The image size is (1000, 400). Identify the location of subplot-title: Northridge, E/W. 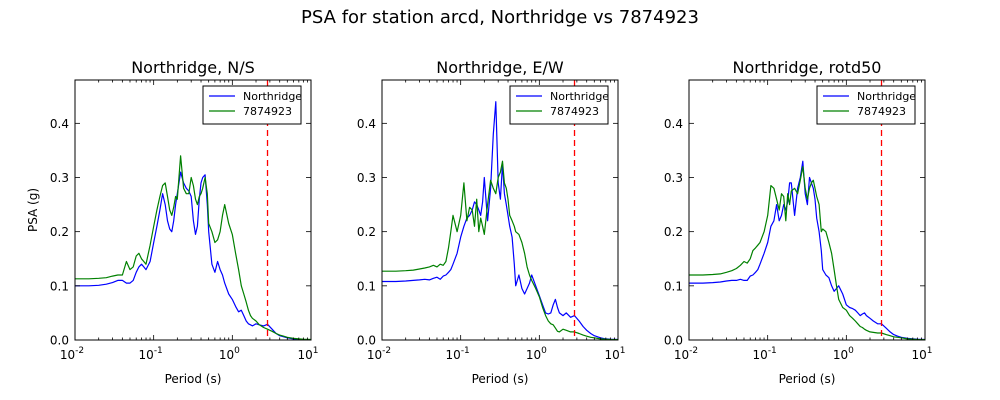
(500, 67).